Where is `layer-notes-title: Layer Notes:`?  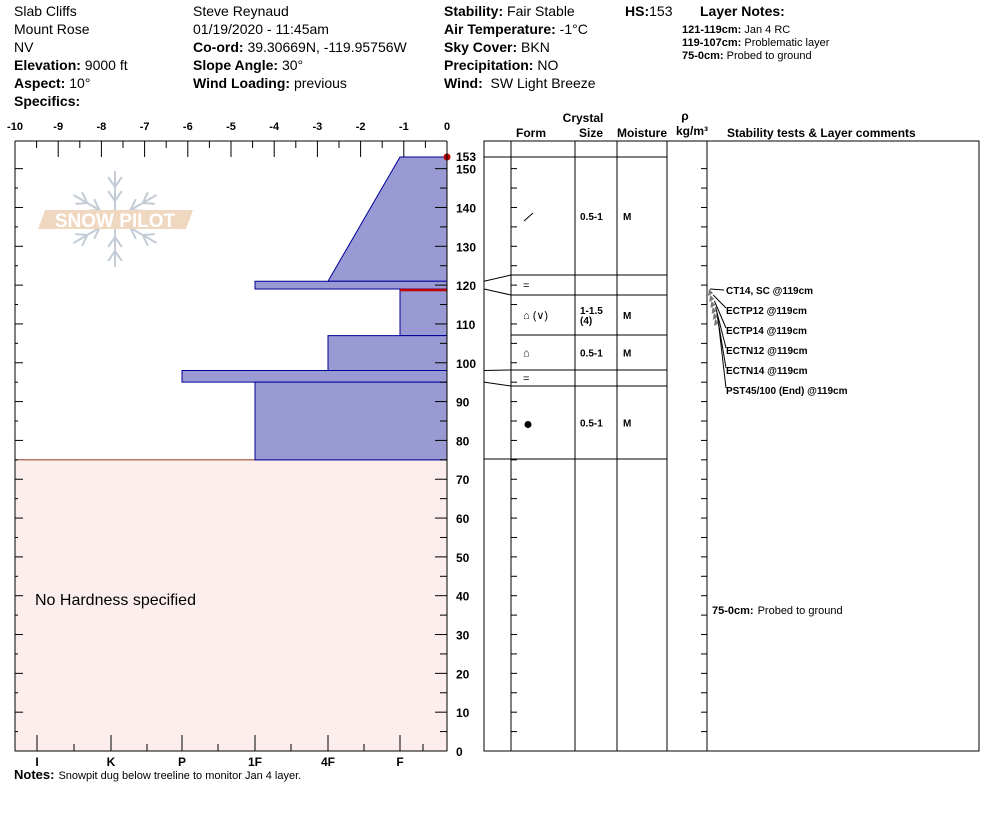 layer-notes-title: Layer Notes: is located at coordinates (742, 11).